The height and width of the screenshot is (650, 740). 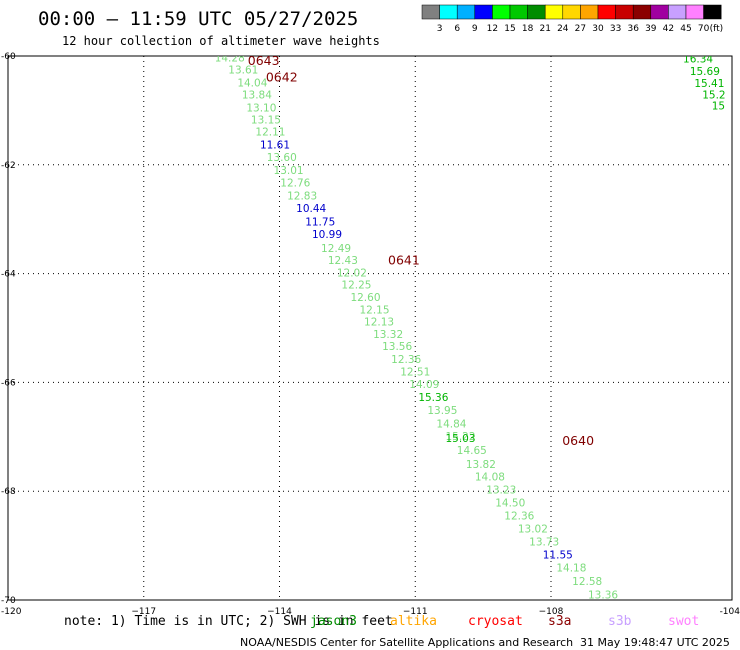 I want to click on wave-height-label: 15.41, so click(x=709, y=84).